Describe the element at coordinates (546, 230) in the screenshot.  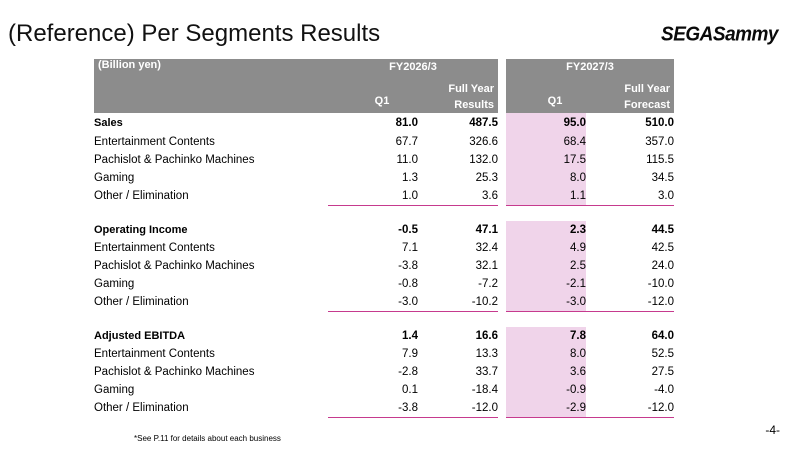
I see `value-q1-fy2027: 2.3` at that location.